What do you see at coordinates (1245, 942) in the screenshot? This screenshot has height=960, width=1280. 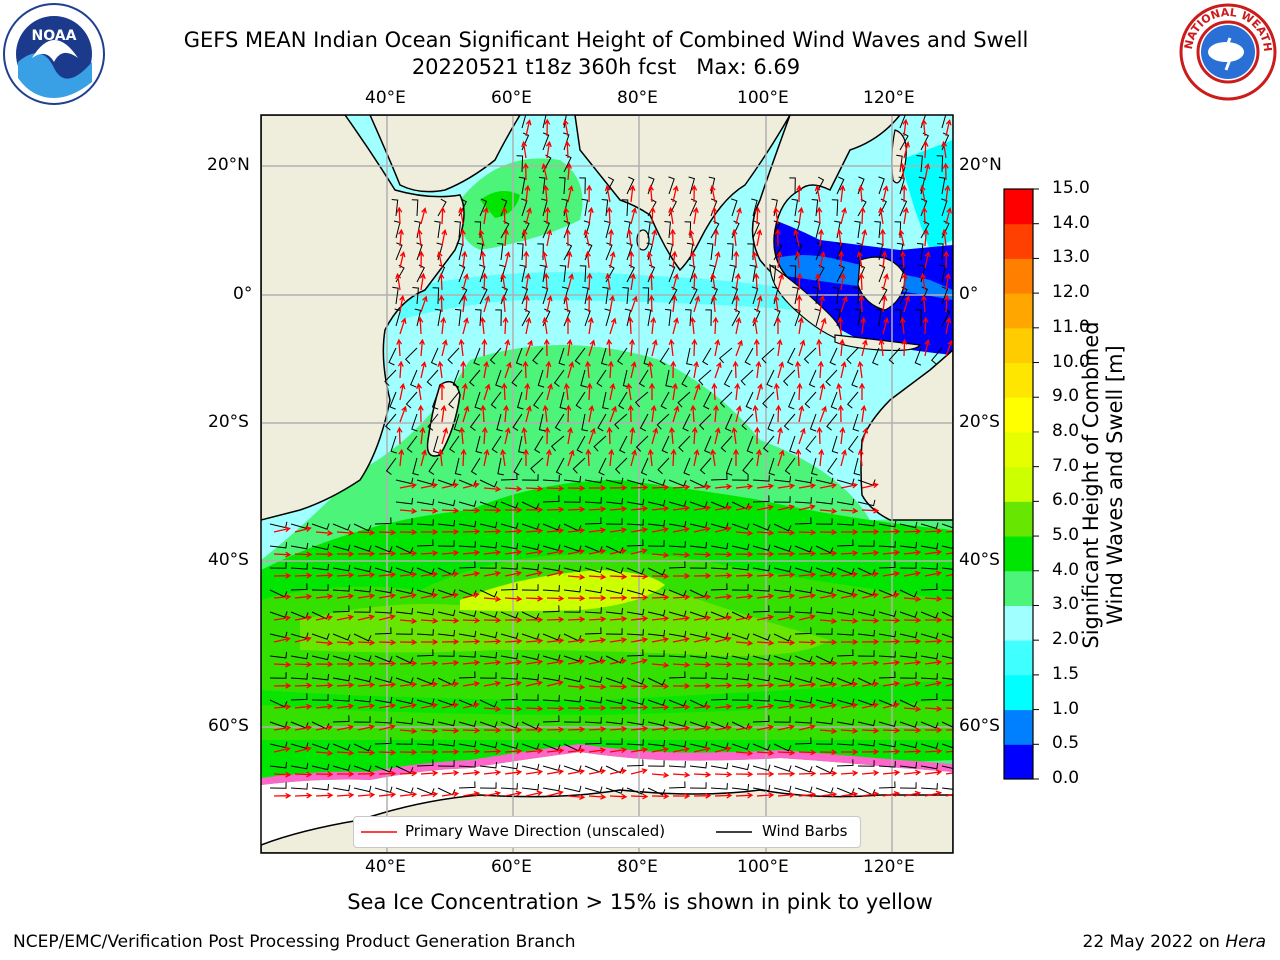 I see `date-host: Hera` at bounding box center [1245, 942].